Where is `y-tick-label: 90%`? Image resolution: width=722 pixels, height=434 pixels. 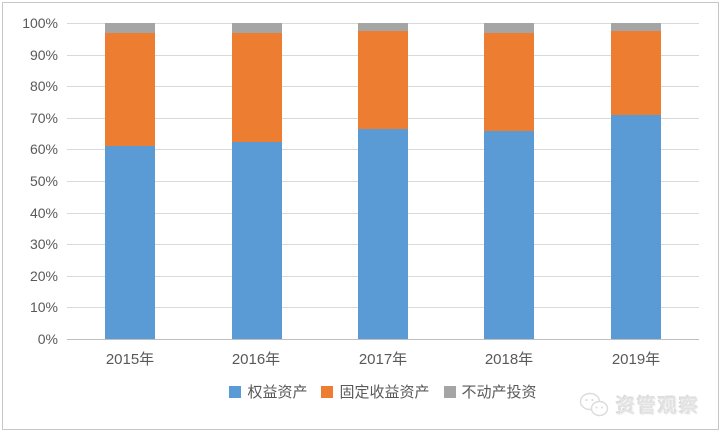
y-tick-label: 90% is located at coordinates (43, 55).